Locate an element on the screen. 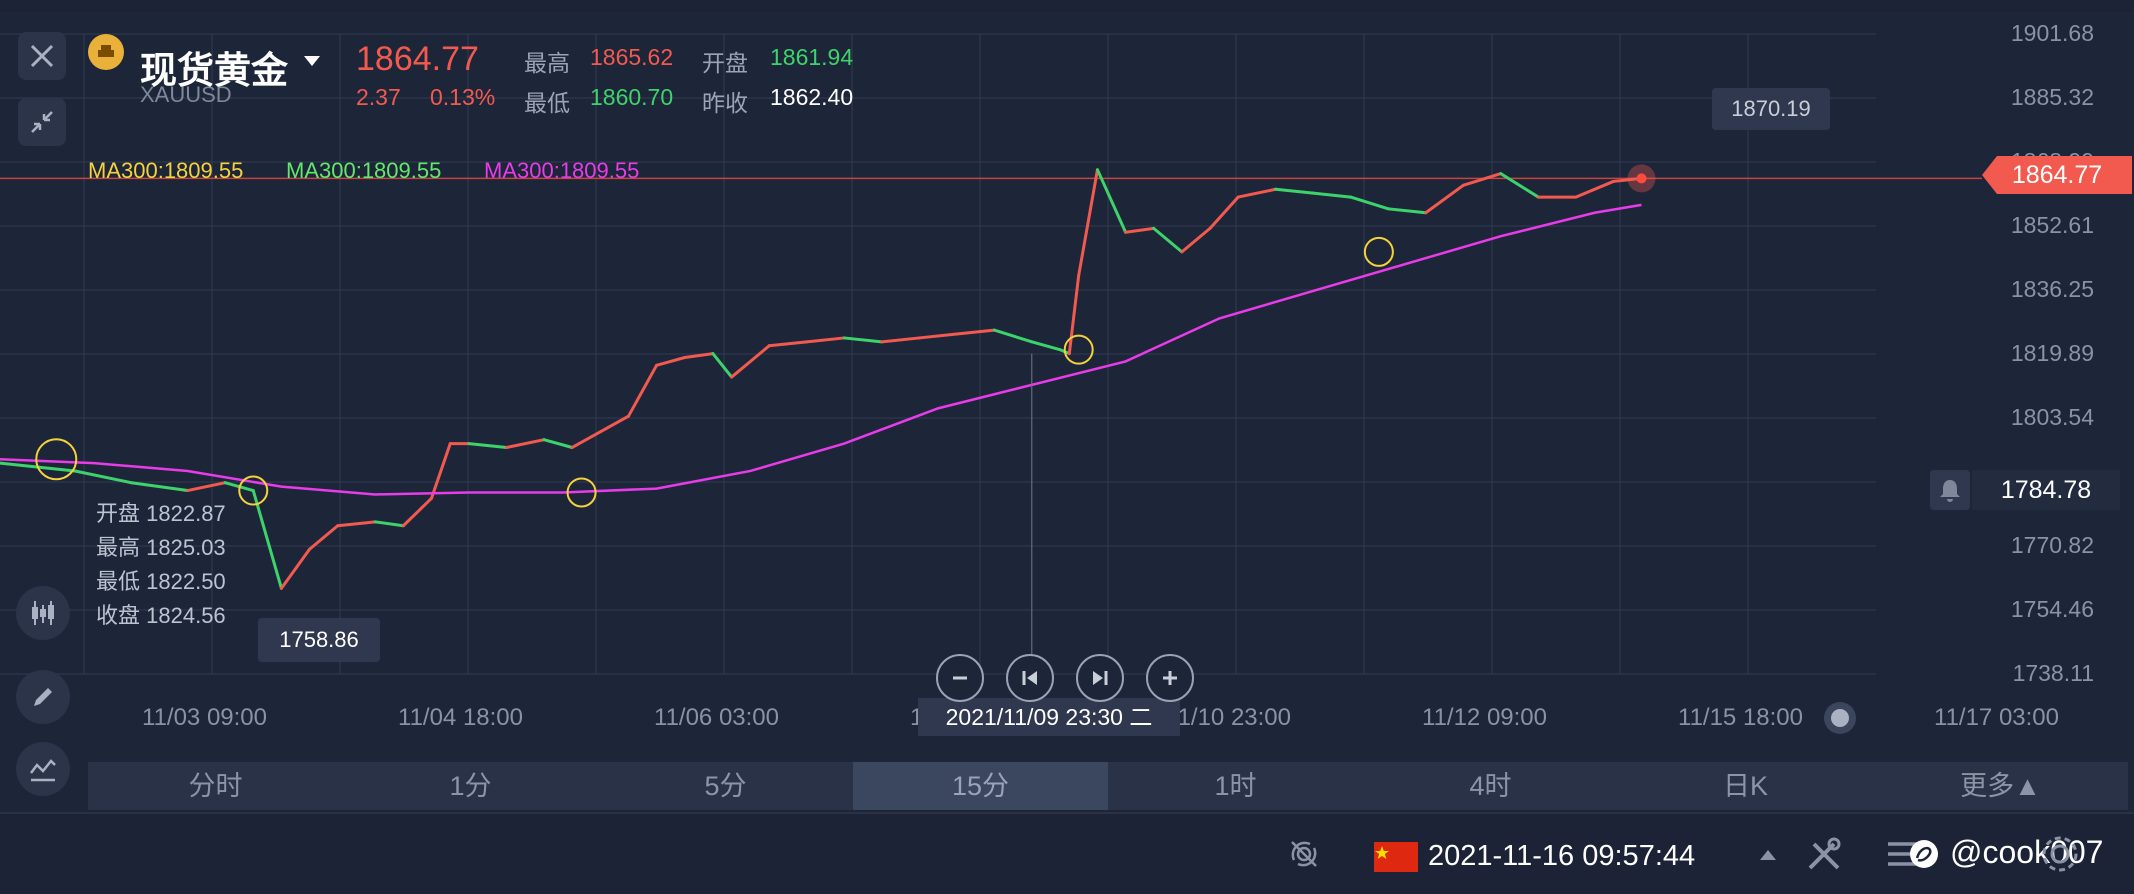 This screenshot has width=2134, height=894. tab-timeframe-tick: 分时 is located at coordinates (215, 786).